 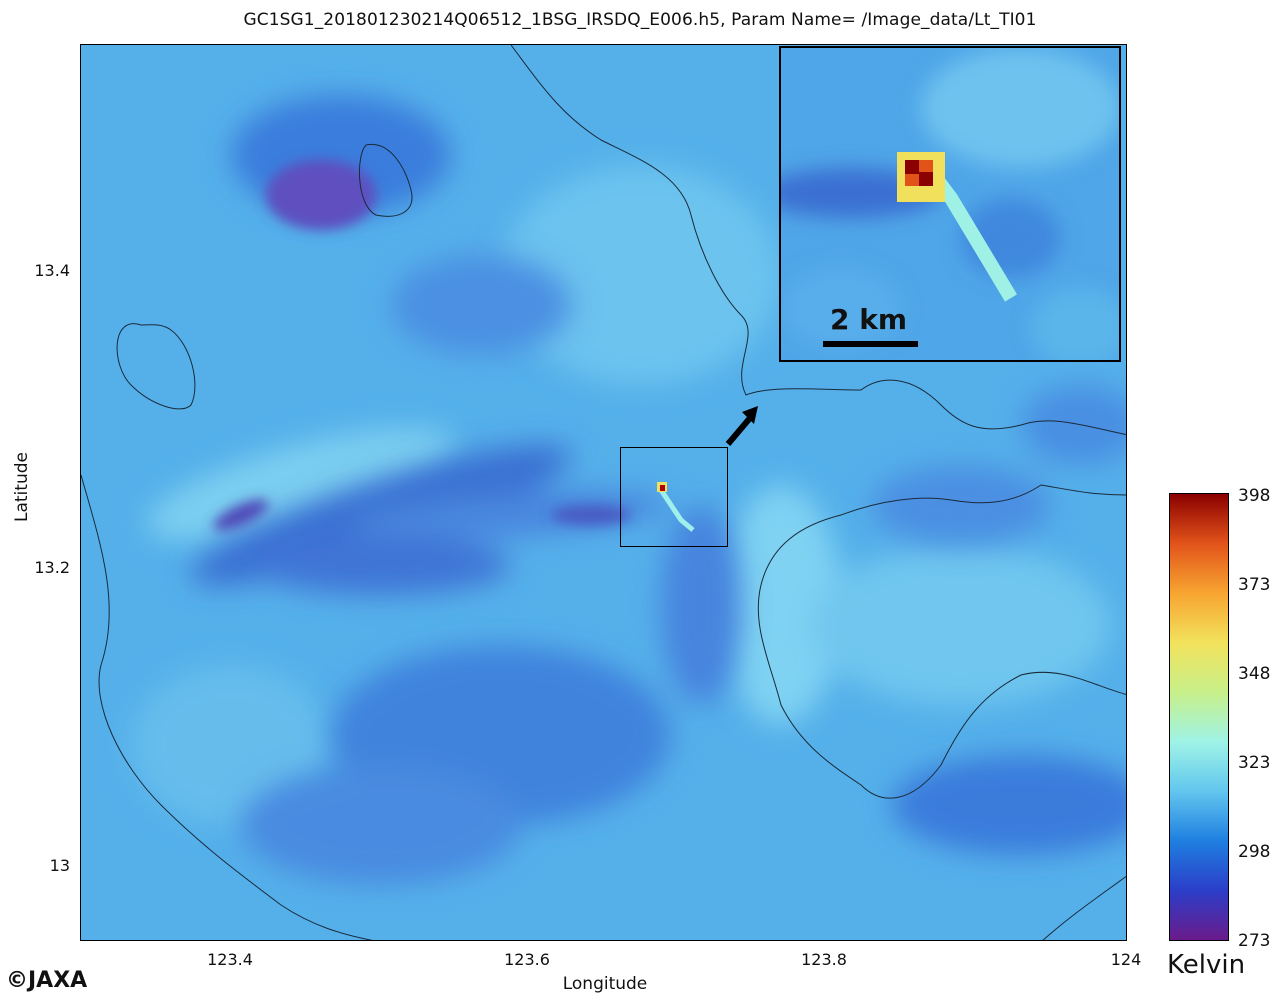 What do you see at coordinates (1254, 852) in the screenshot?
I see `colorbar-tick: 298` at bounding box center [1254, 852].